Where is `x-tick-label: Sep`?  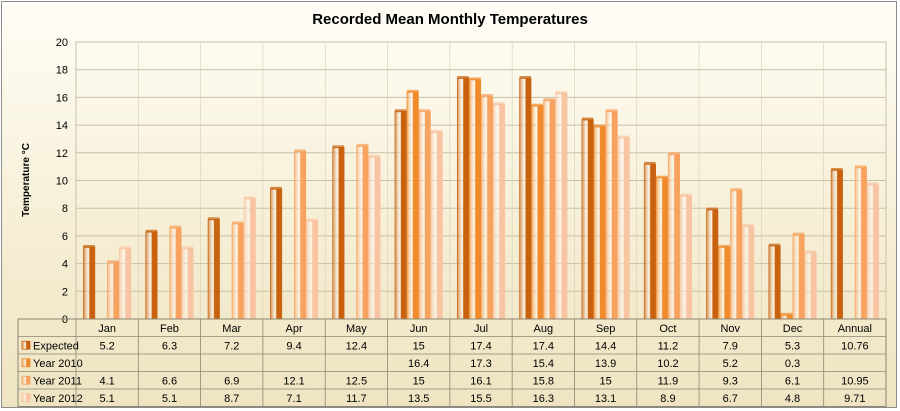
x-tick-label: Sep is located at coordinates (606, 329).